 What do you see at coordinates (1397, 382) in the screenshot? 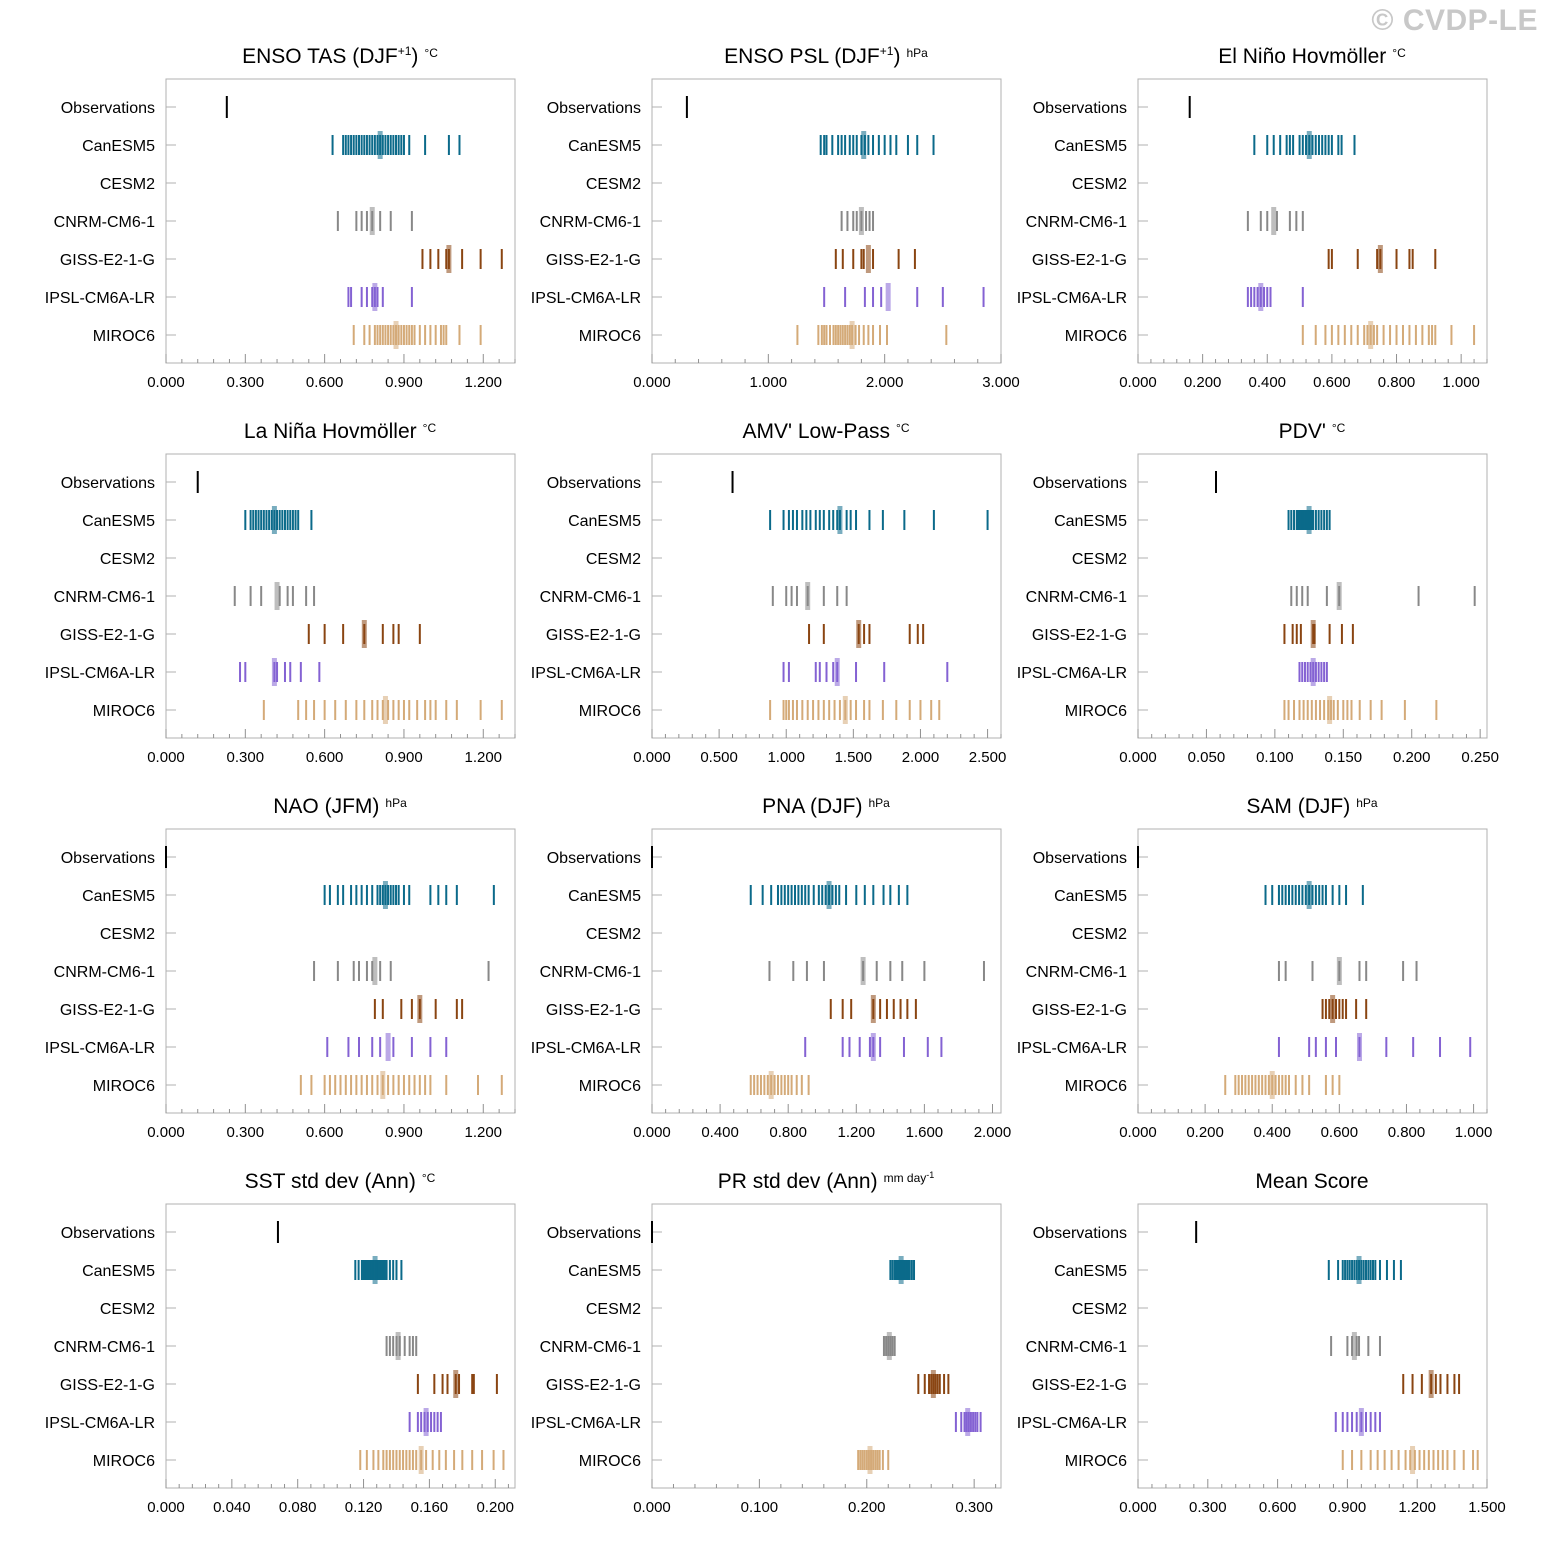
I see `tick-label: 0.800` at bounding box center [1397, 382].